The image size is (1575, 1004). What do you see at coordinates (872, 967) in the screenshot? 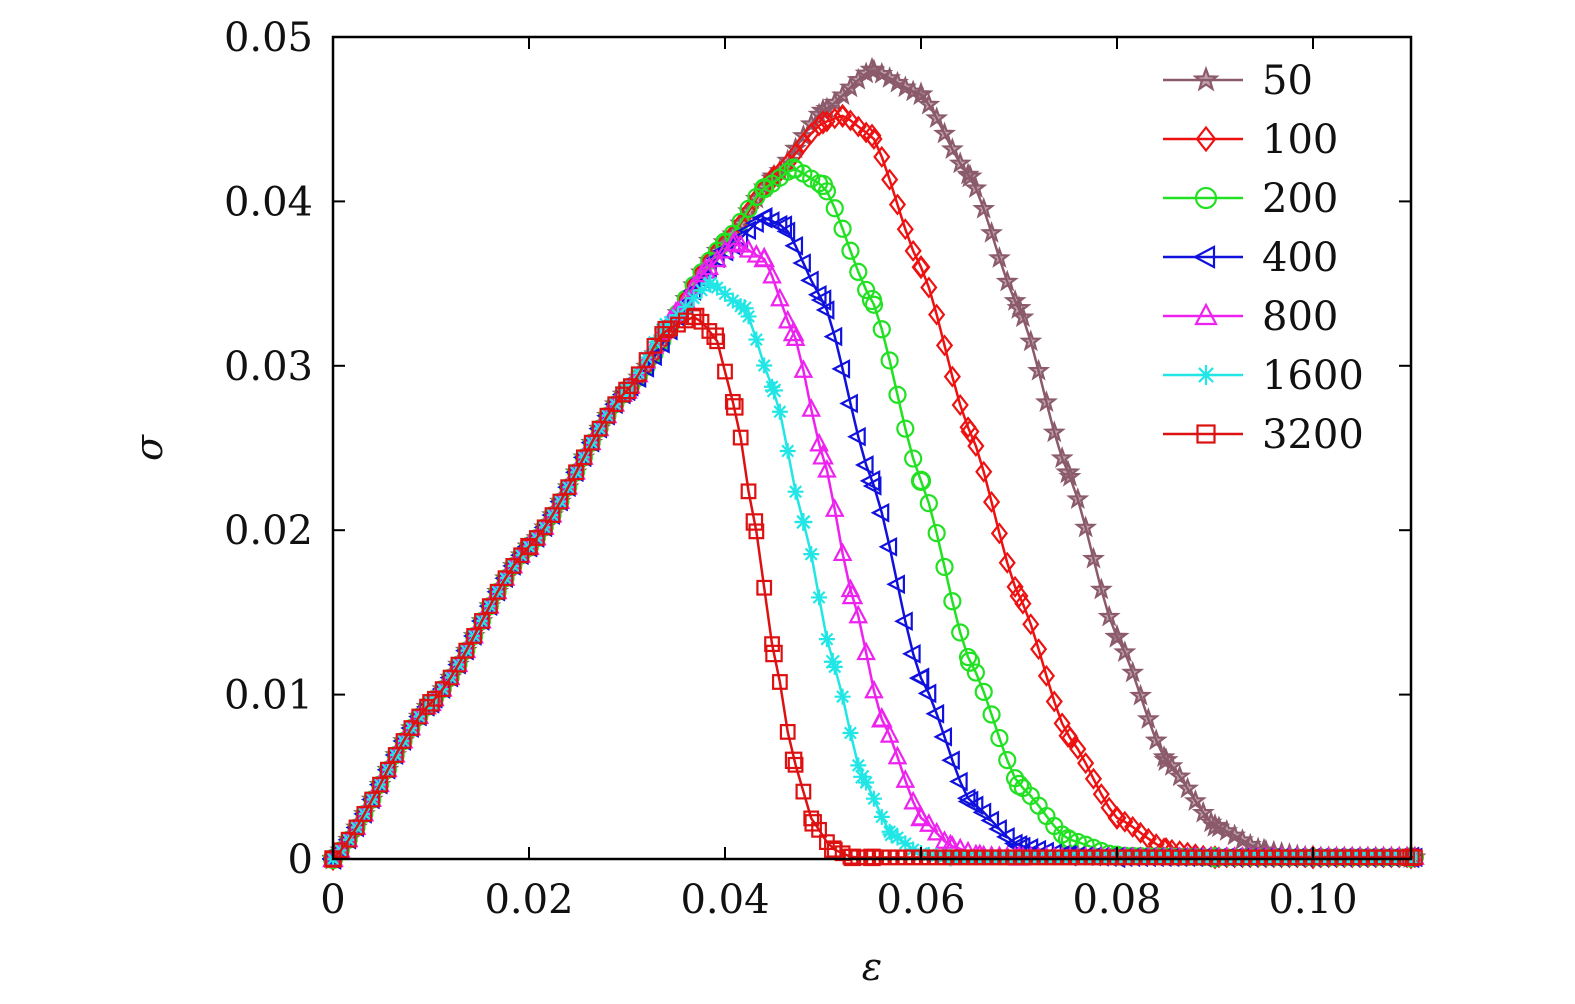
I see `x-axis-label: ε` at bounding box center [872, 967].